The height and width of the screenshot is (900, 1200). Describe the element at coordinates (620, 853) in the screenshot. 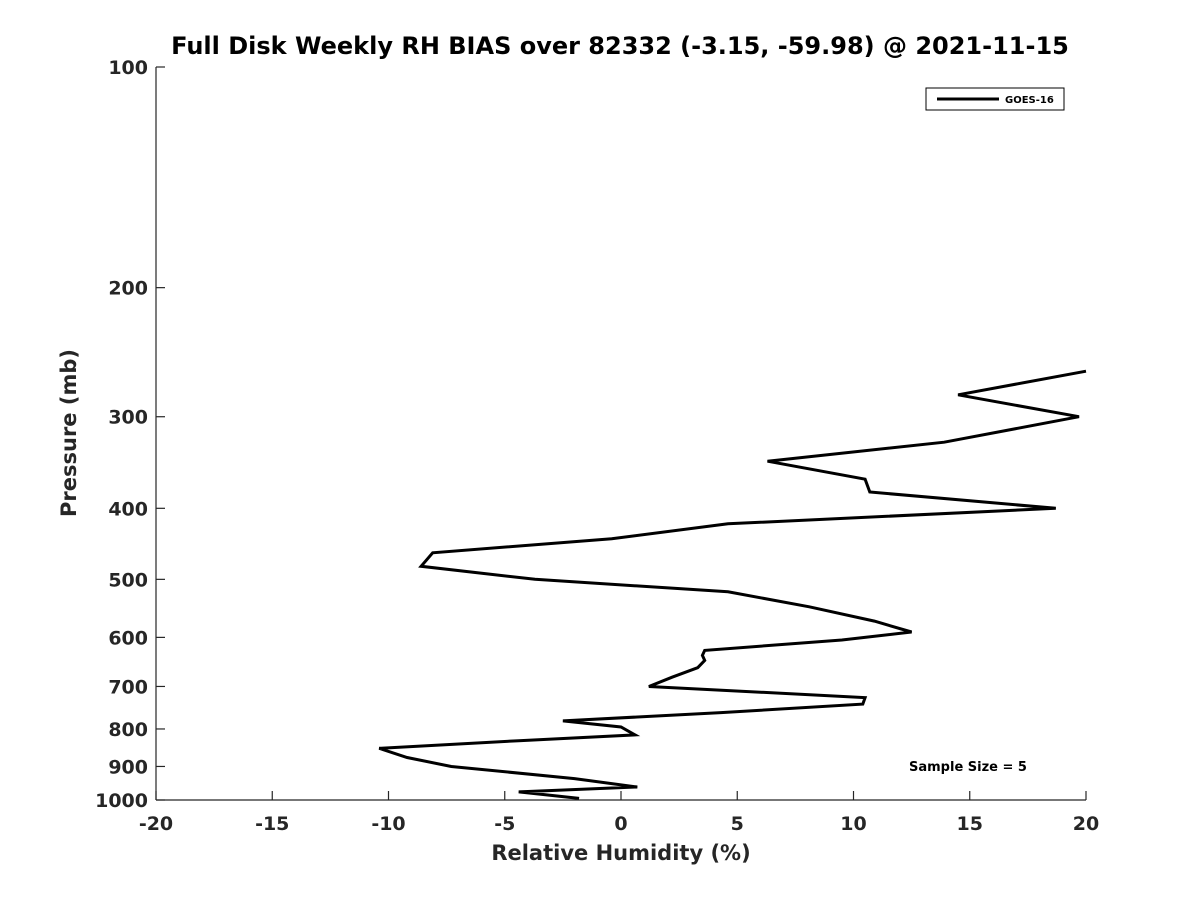

I see `x-axis-label: Relative Humidity (%)` at that location.